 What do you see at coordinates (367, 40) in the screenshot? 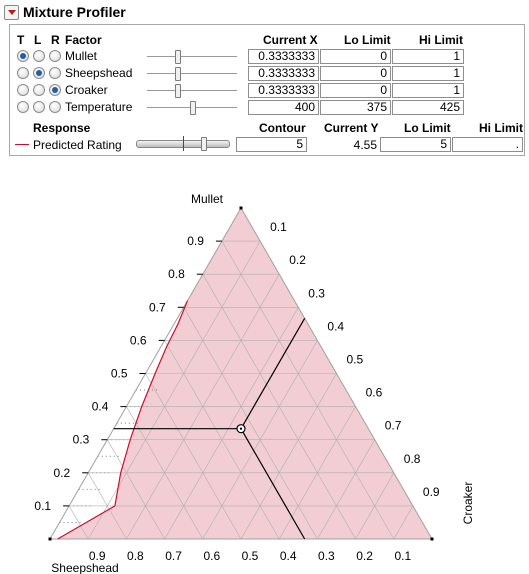
I see `col-header-lo-limit: Lo Limit` at bounding box center [367, 40].